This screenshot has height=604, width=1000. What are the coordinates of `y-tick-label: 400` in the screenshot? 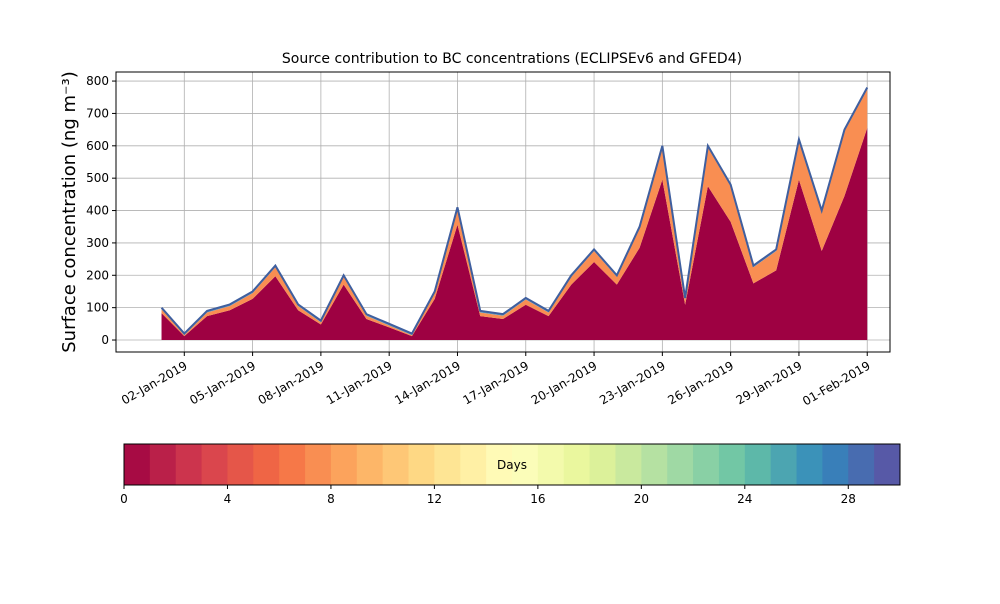 It's located at (97, 211).